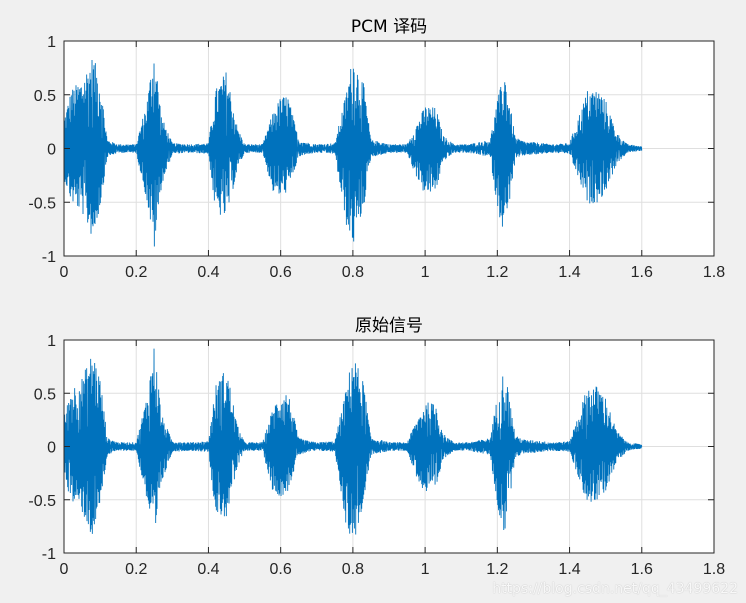  I want to click on chart-title: PCM 译码, so click(389, 27).